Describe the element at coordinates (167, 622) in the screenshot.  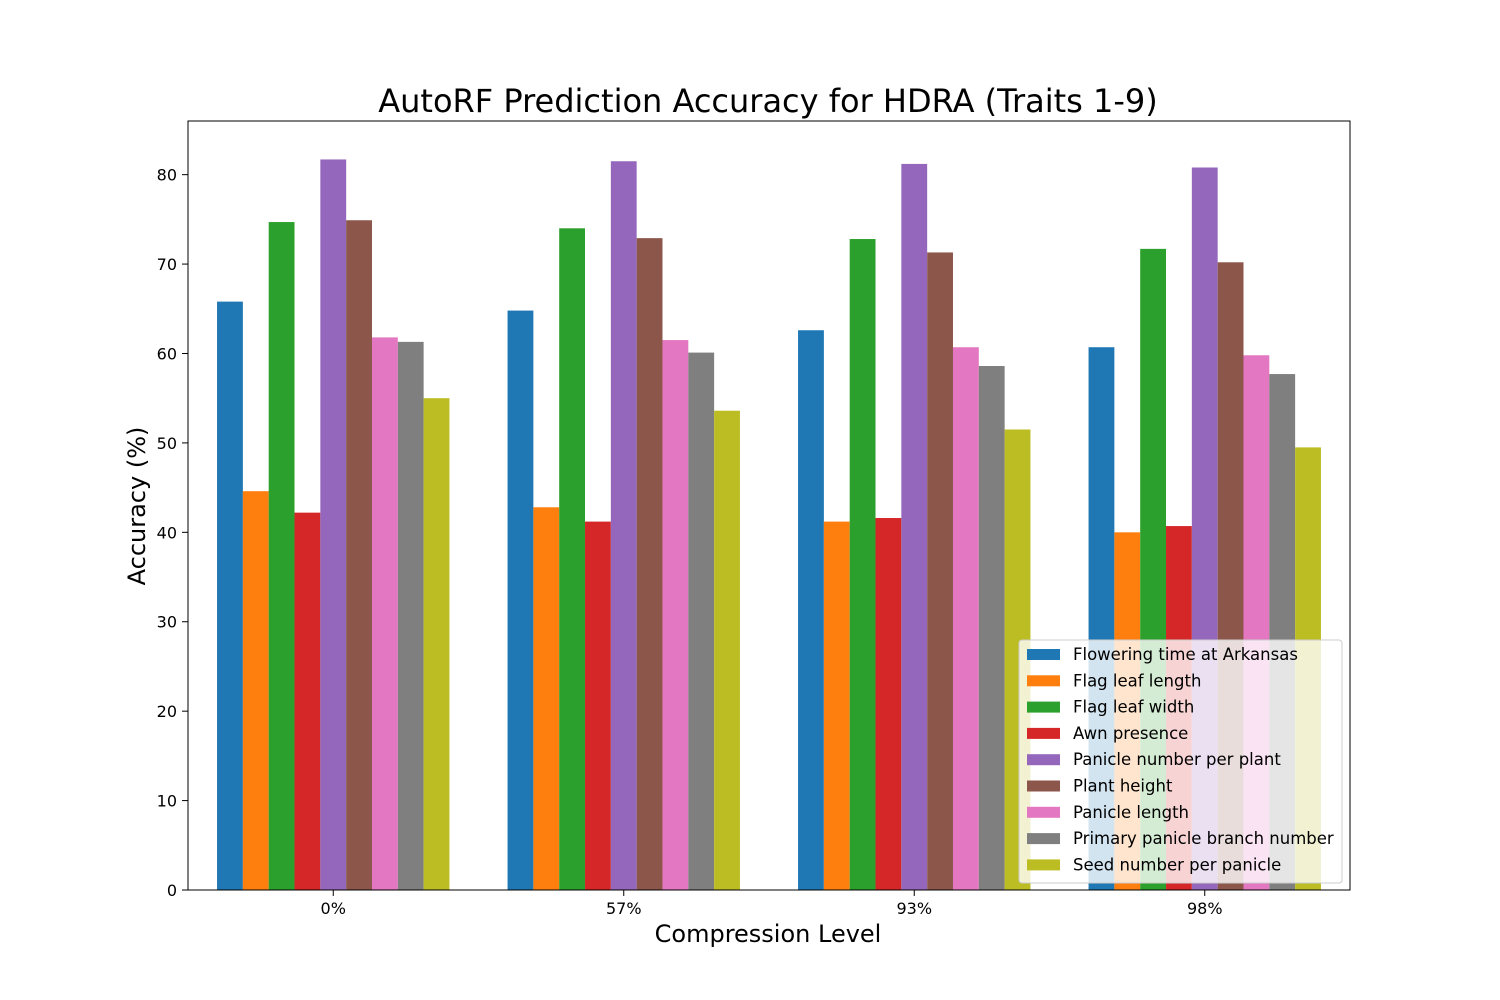
I see `y-tick-label: 30` at that location.